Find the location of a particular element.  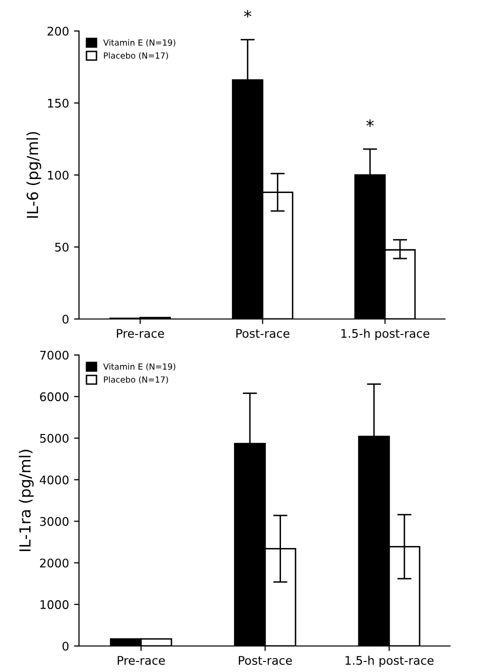

y-axis-title: IL-6 (pg/ml) is located at coordinates (34, 175).